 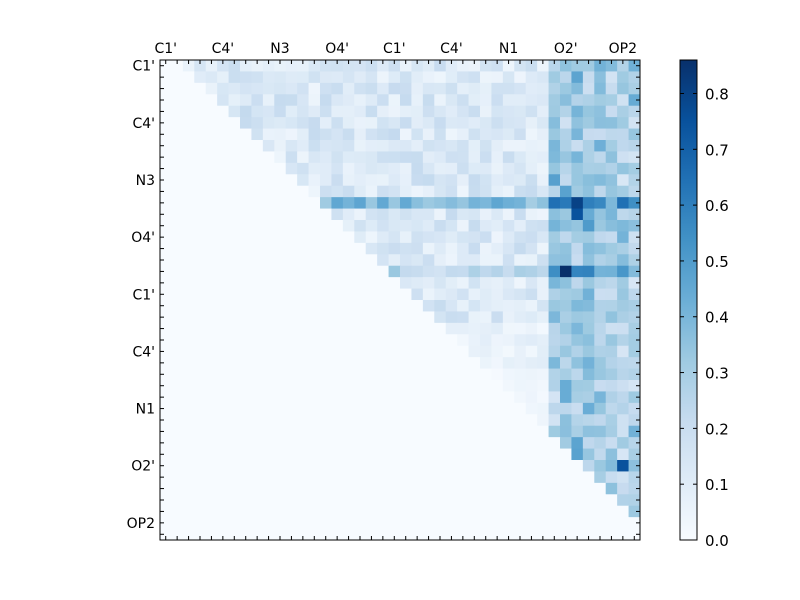 I want to click on column-tick-label: C4', so click(x=223, y=49).